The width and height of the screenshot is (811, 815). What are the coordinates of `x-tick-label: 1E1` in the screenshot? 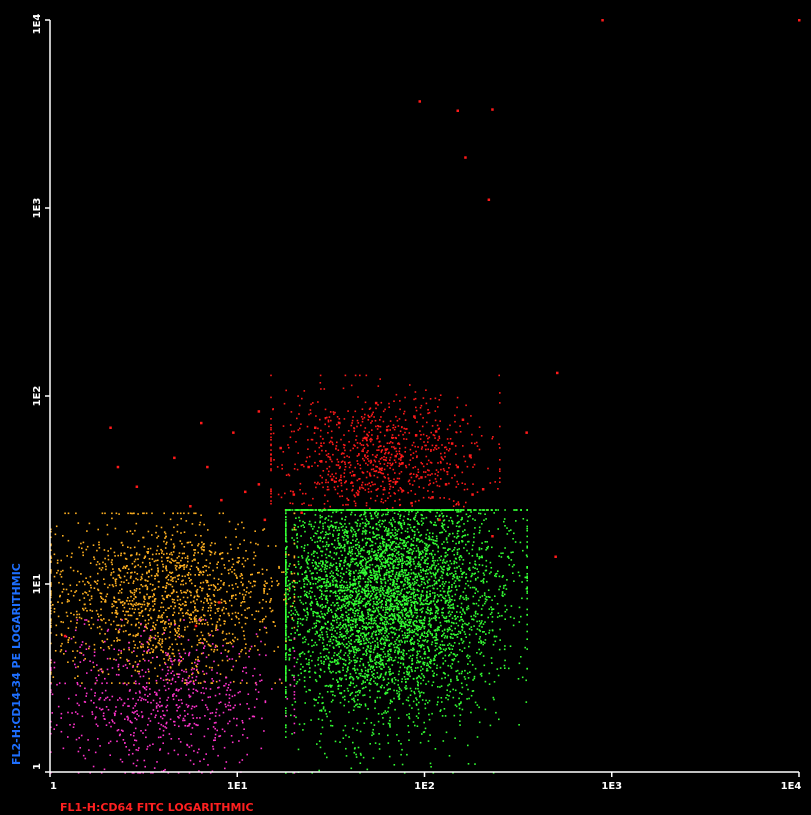 It's located at (237, 786).